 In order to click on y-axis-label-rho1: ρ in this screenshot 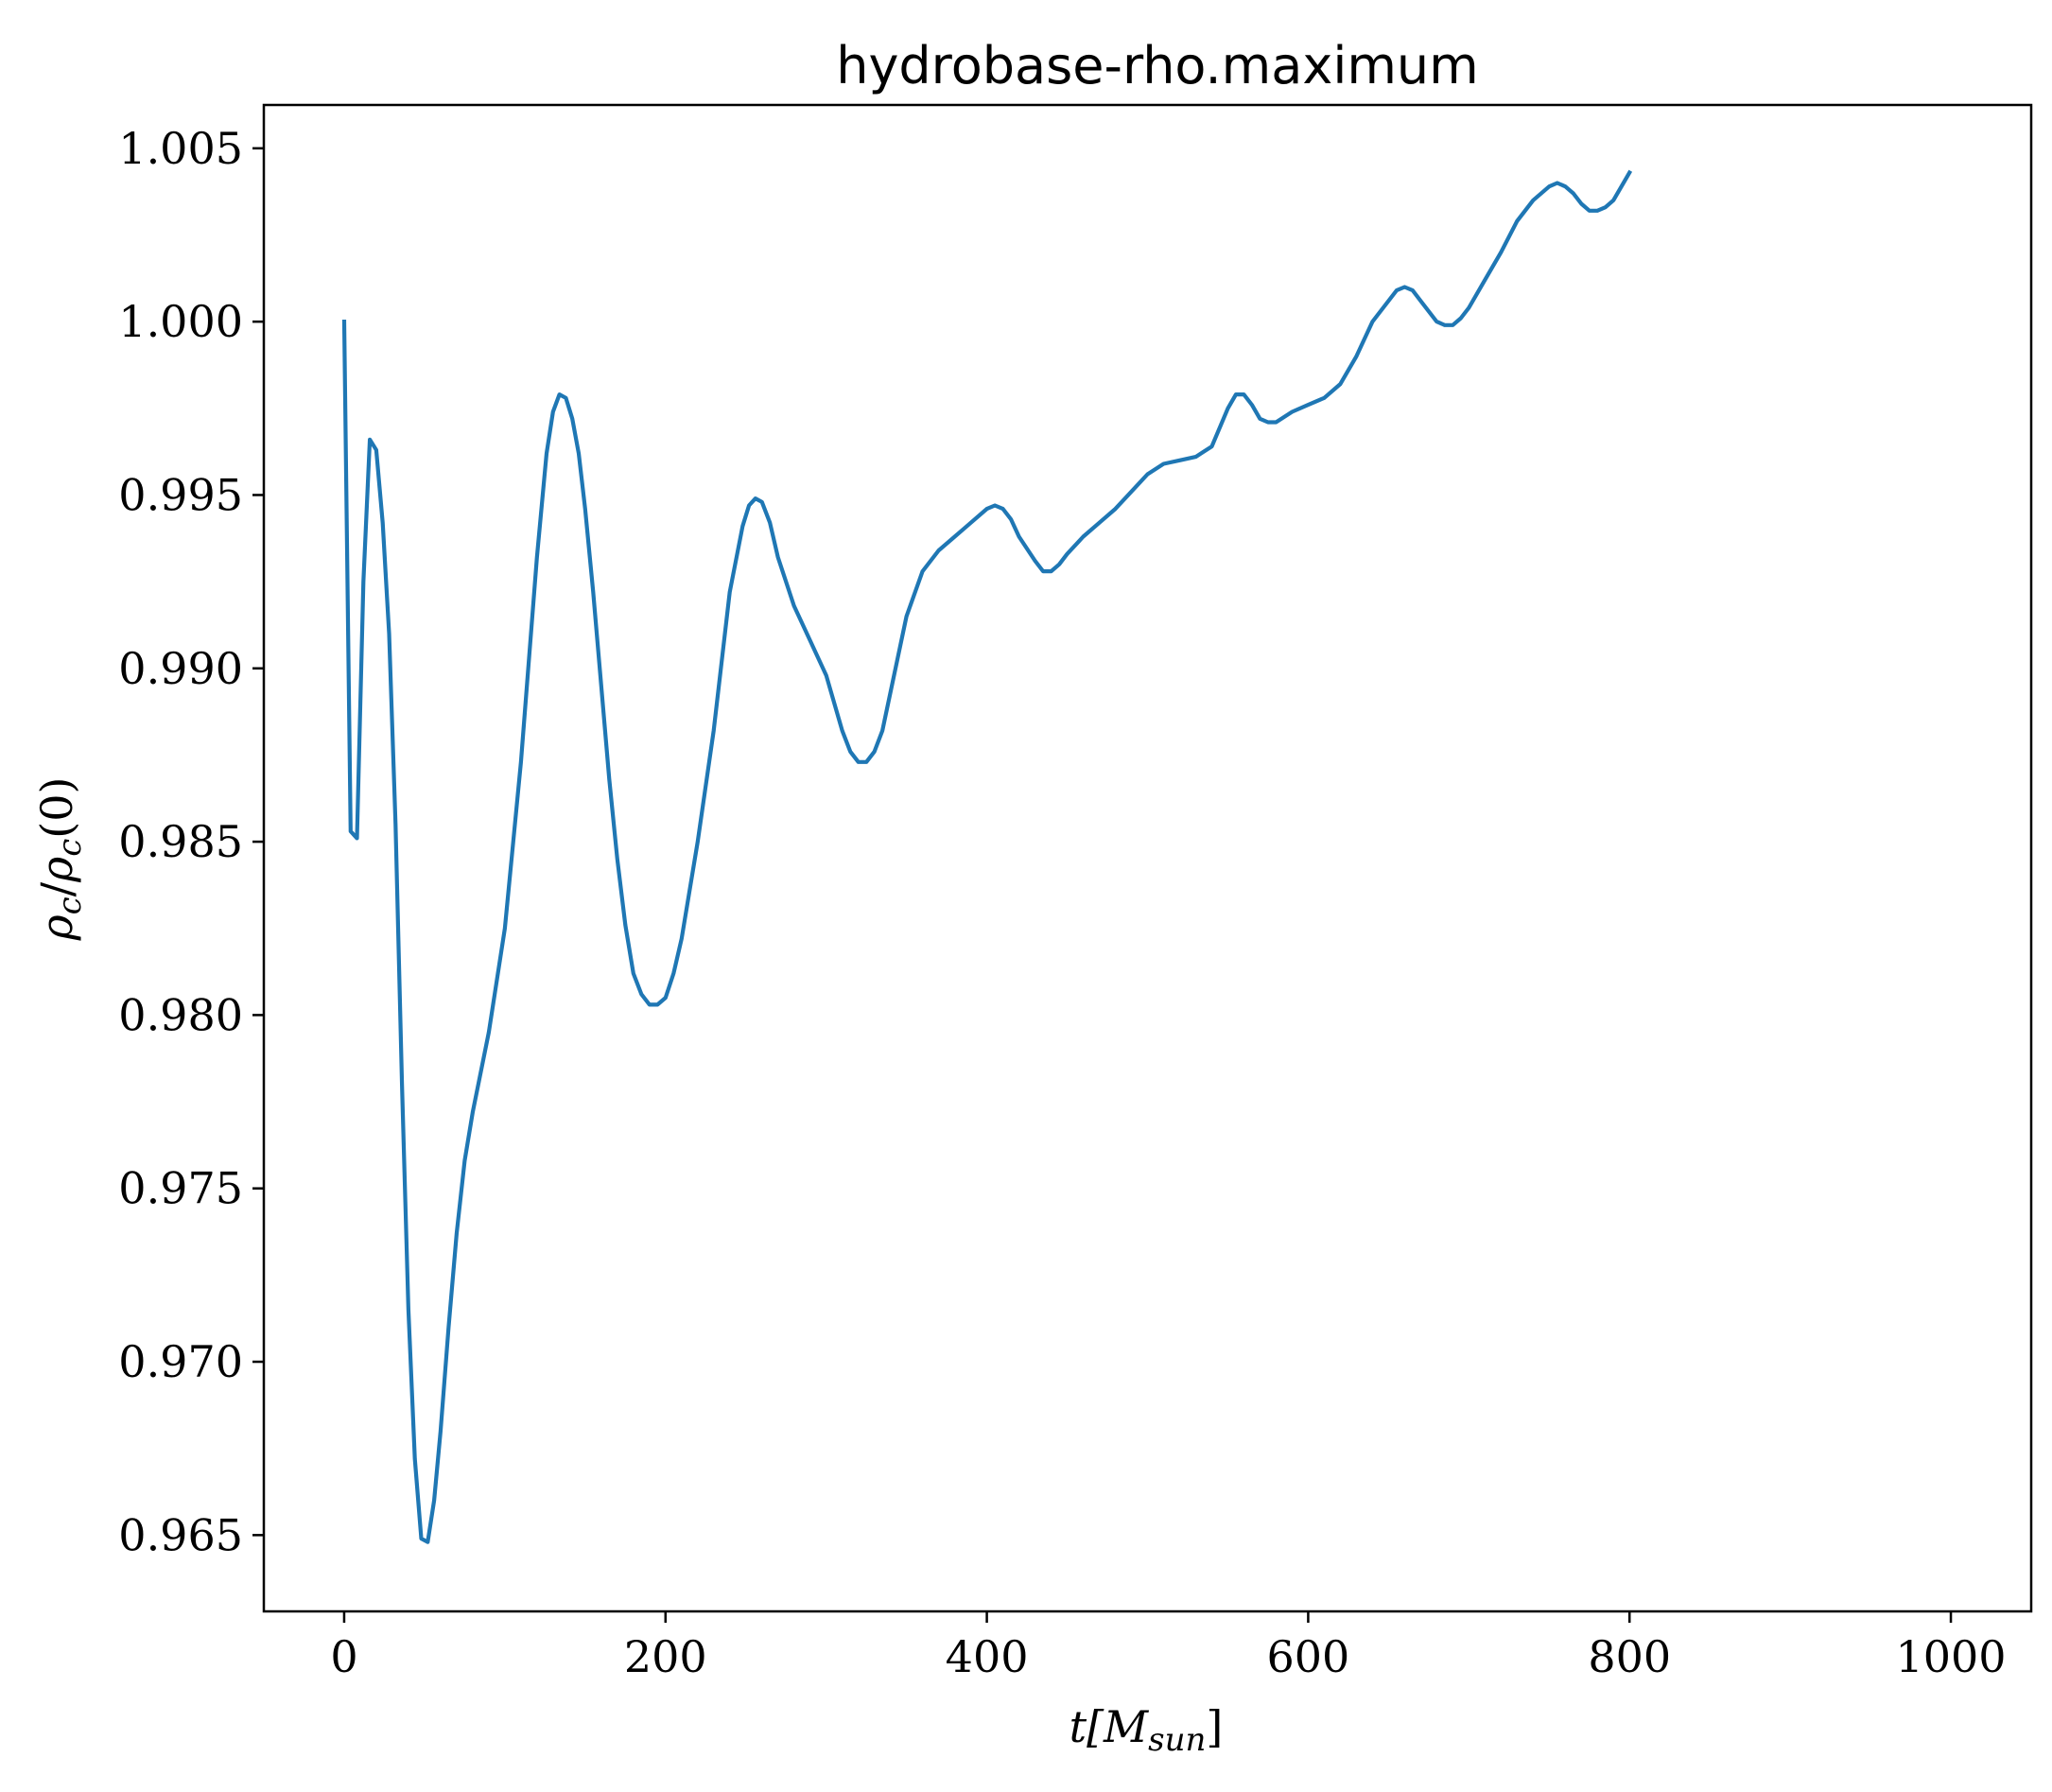, I will do `click(57, 927)`.